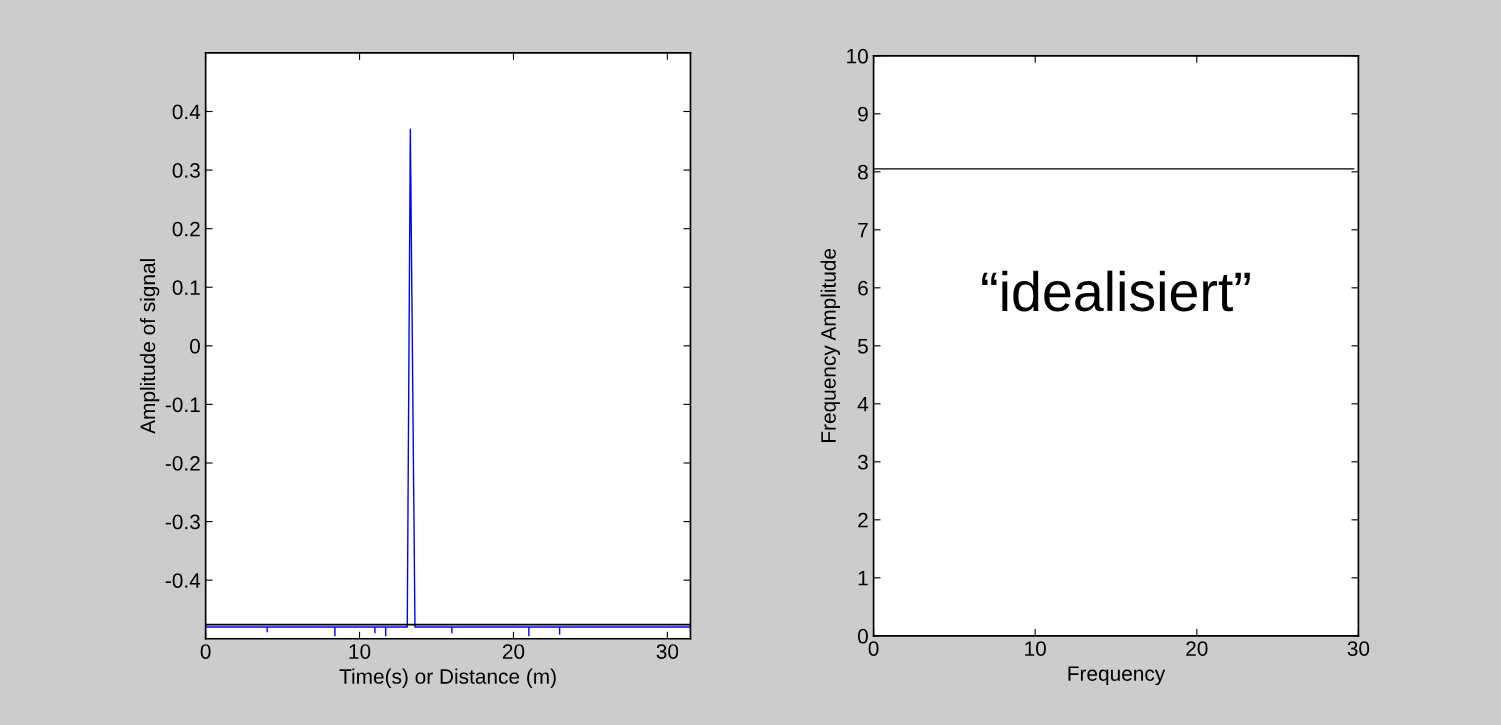 This screenshot has height=725, width=1501. Describe the element at coordinates (862, 346) in the screenshot. I see `y-tick-label: 5` at that location.